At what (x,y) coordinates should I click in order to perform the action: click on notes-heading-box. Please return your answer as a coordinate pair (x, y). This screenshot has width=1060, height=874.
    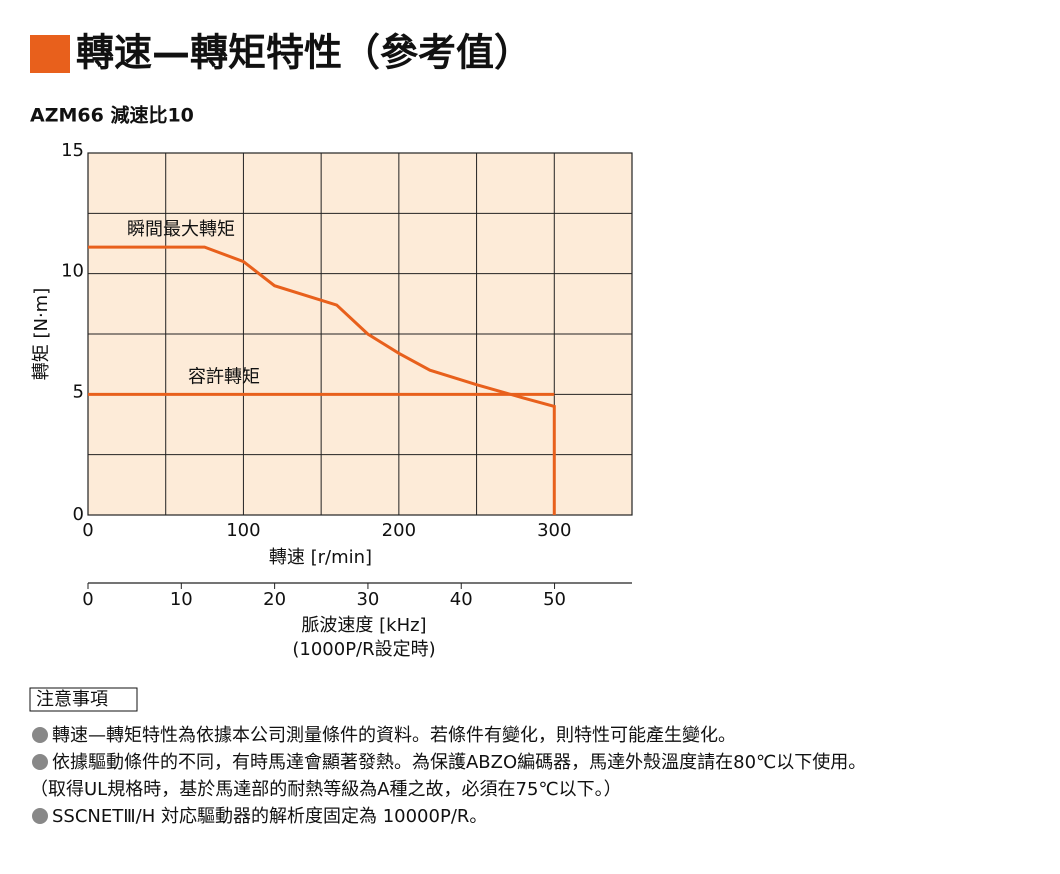
    Looking at the image, I should click on (83, 699).